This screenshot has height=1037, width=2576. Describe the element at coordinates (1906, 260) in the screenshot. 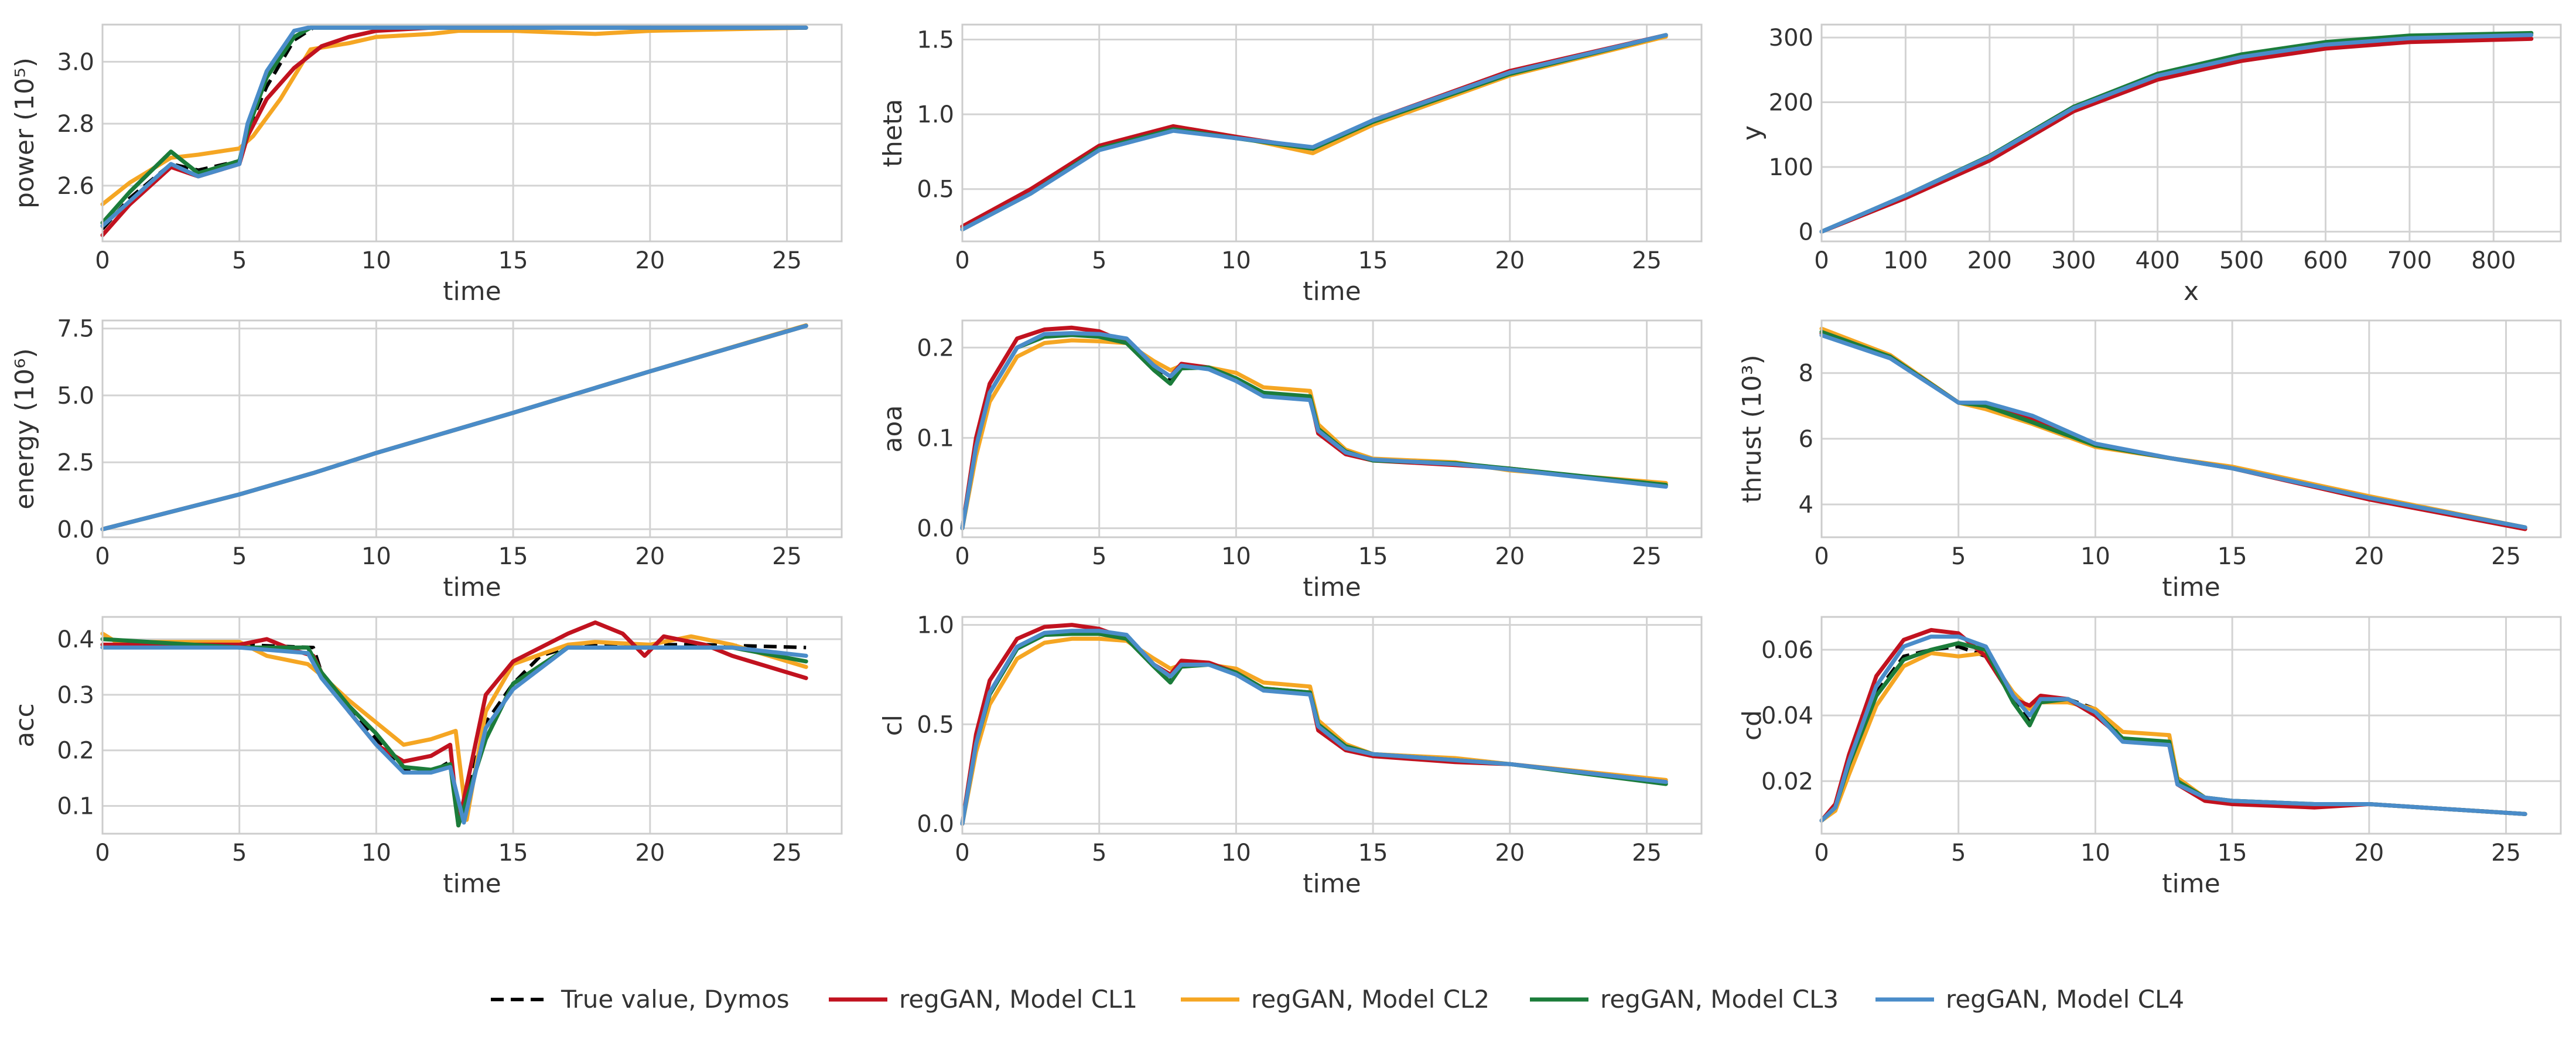

I see `x-tick-label: 100` at that location.